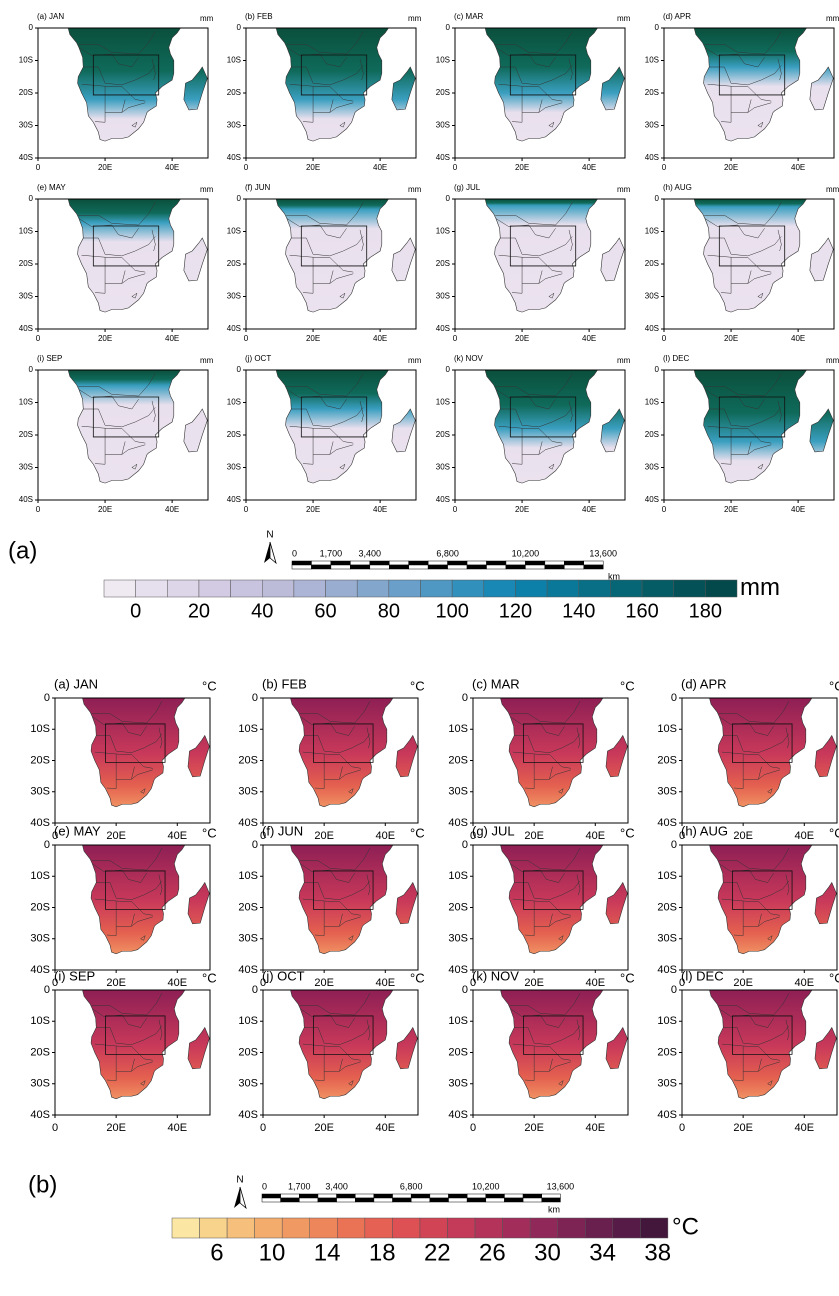  Describe the element at coordinates (486, 1186) in the screenshot. I see `scale-label: 10,200` at that location.